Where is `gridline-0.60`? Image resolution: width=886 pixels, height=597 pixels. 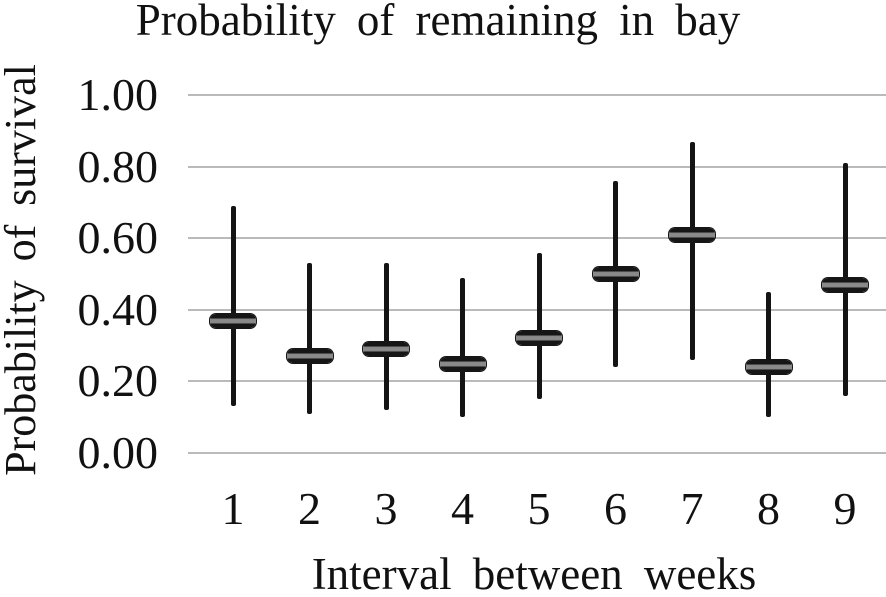
gridline-0.60 is located at coordinates (537, 238).